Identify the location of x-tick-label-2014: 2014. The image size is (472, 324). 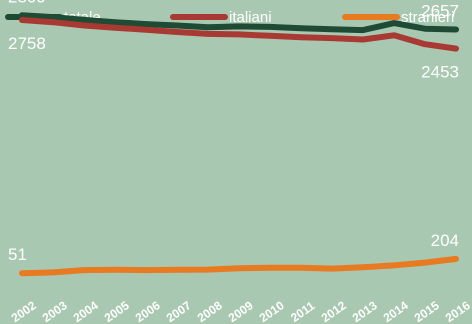
(396, 311).